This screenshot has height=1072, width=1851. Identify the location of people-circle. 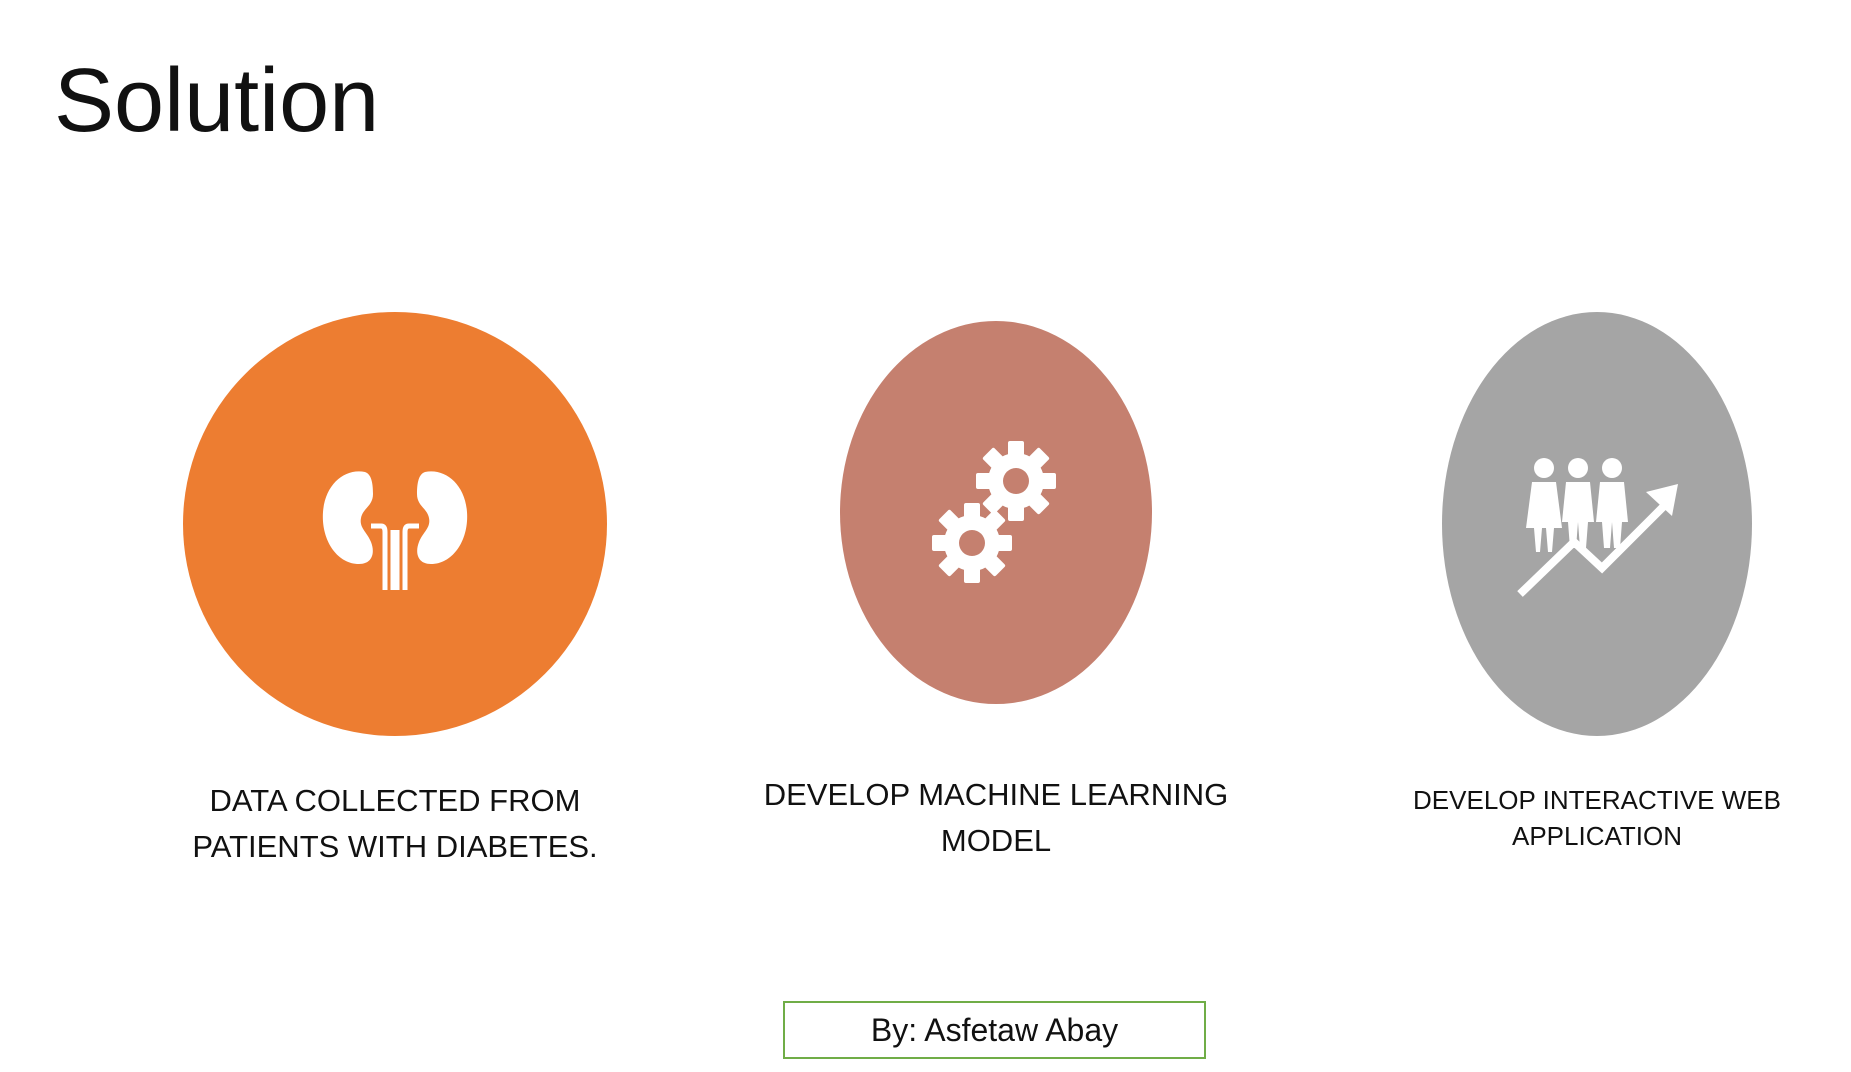
(1597, 524).